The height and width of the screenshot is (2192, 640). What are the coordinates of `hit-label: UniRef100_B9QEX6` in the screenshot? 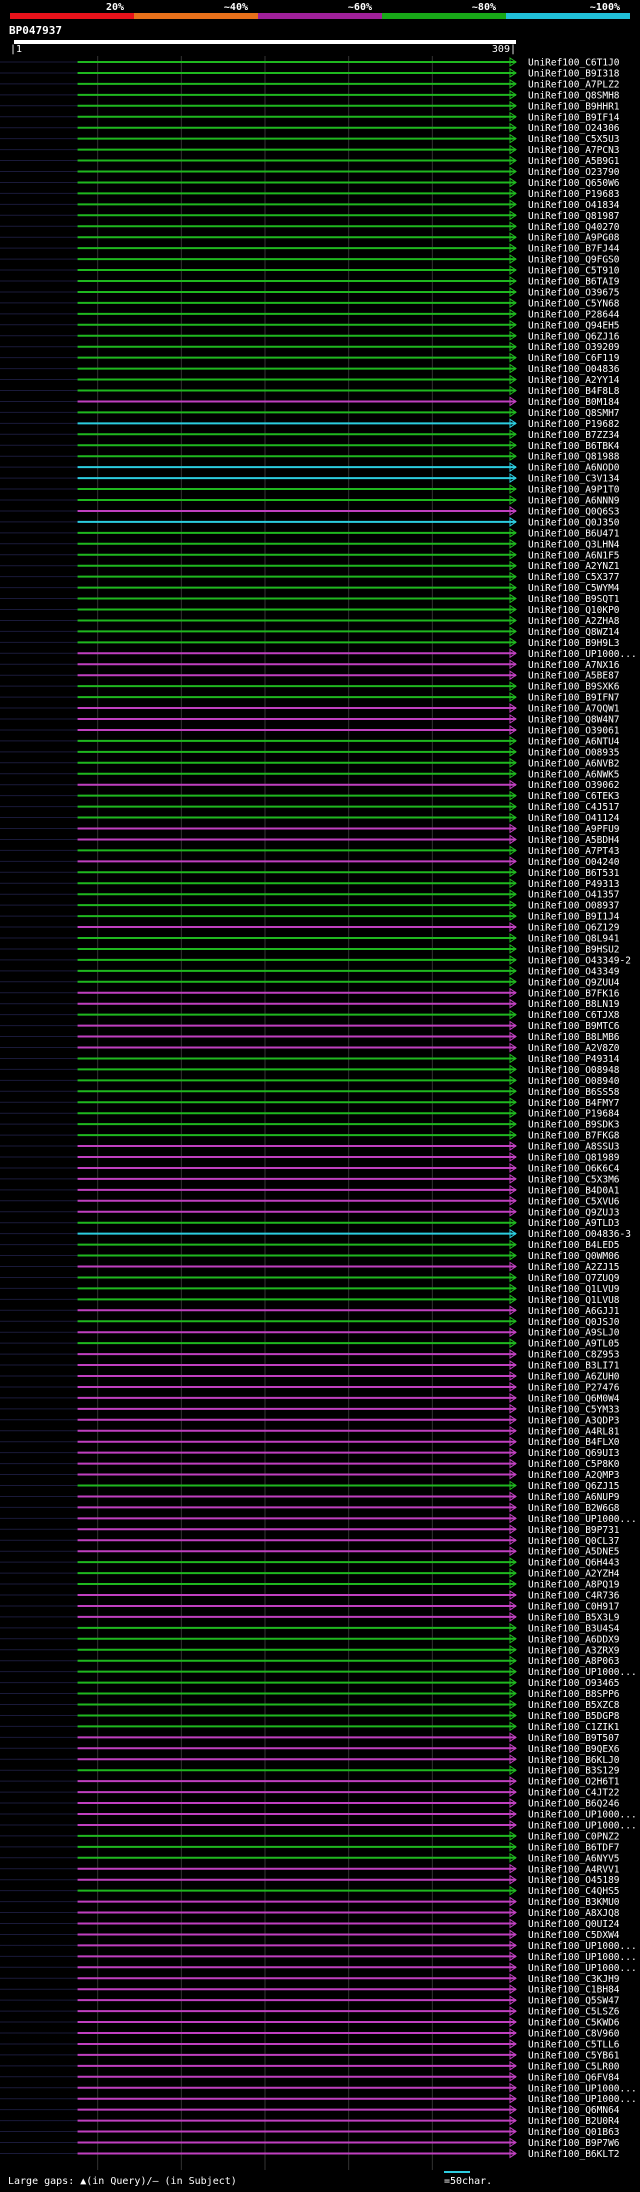 It's located at (574, 1749).